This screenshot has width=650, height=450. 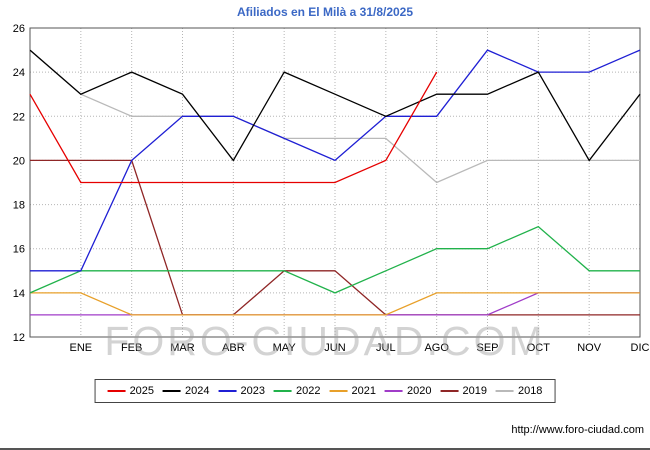 I want to click on legend-item-2025: 2025, so click(x=131, y=391).